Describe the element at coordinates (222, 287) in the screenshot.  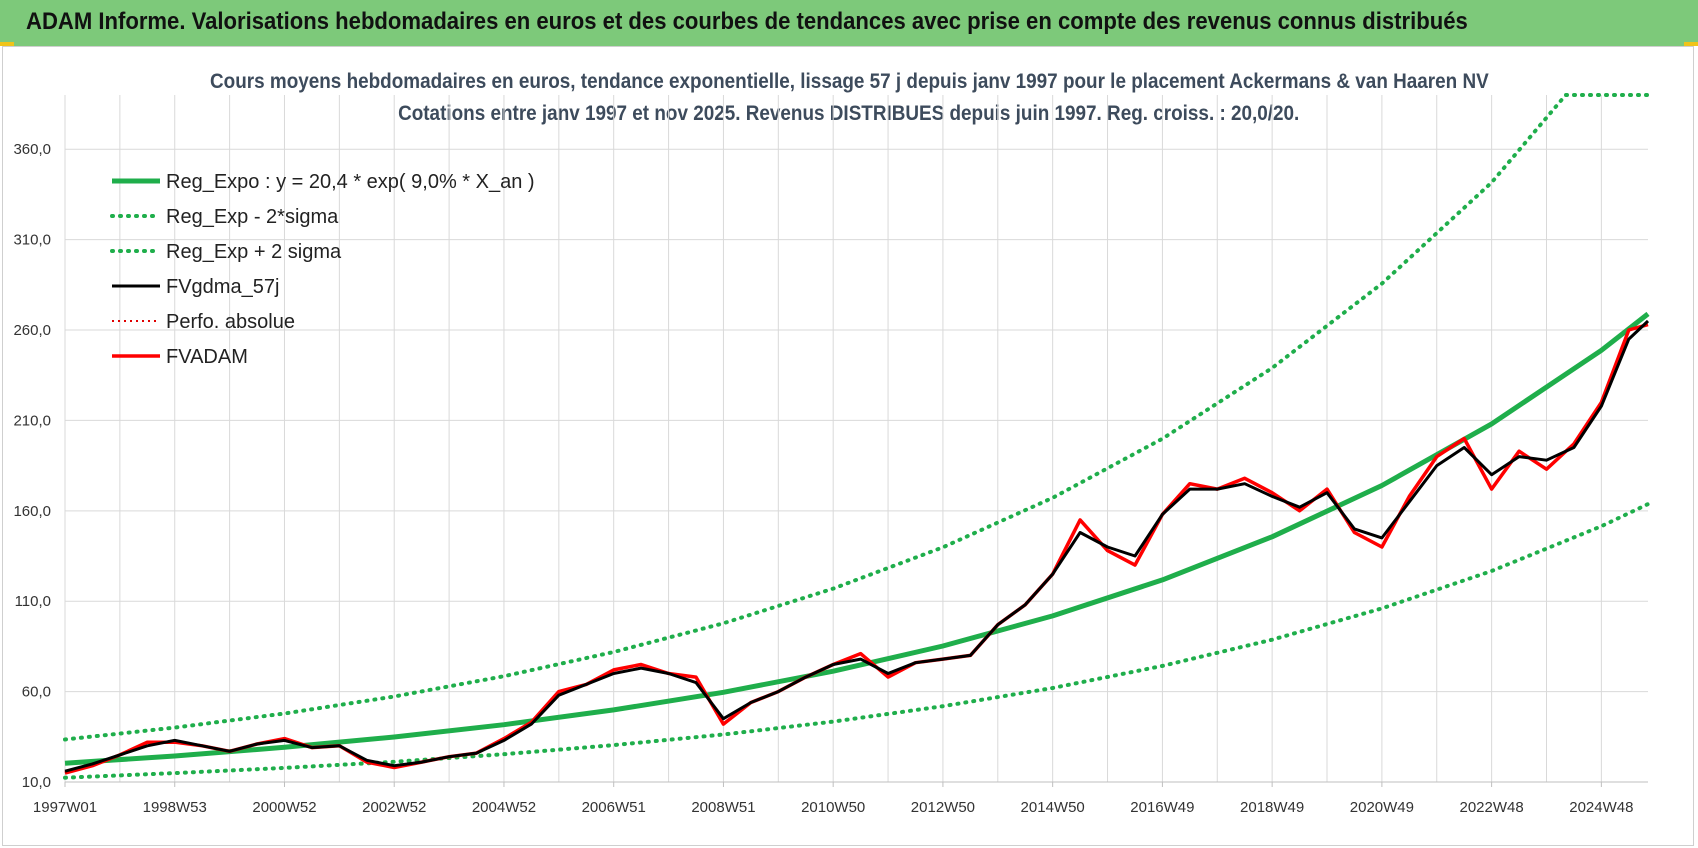
I see `legend-label: FVgdma_57j` at that location.